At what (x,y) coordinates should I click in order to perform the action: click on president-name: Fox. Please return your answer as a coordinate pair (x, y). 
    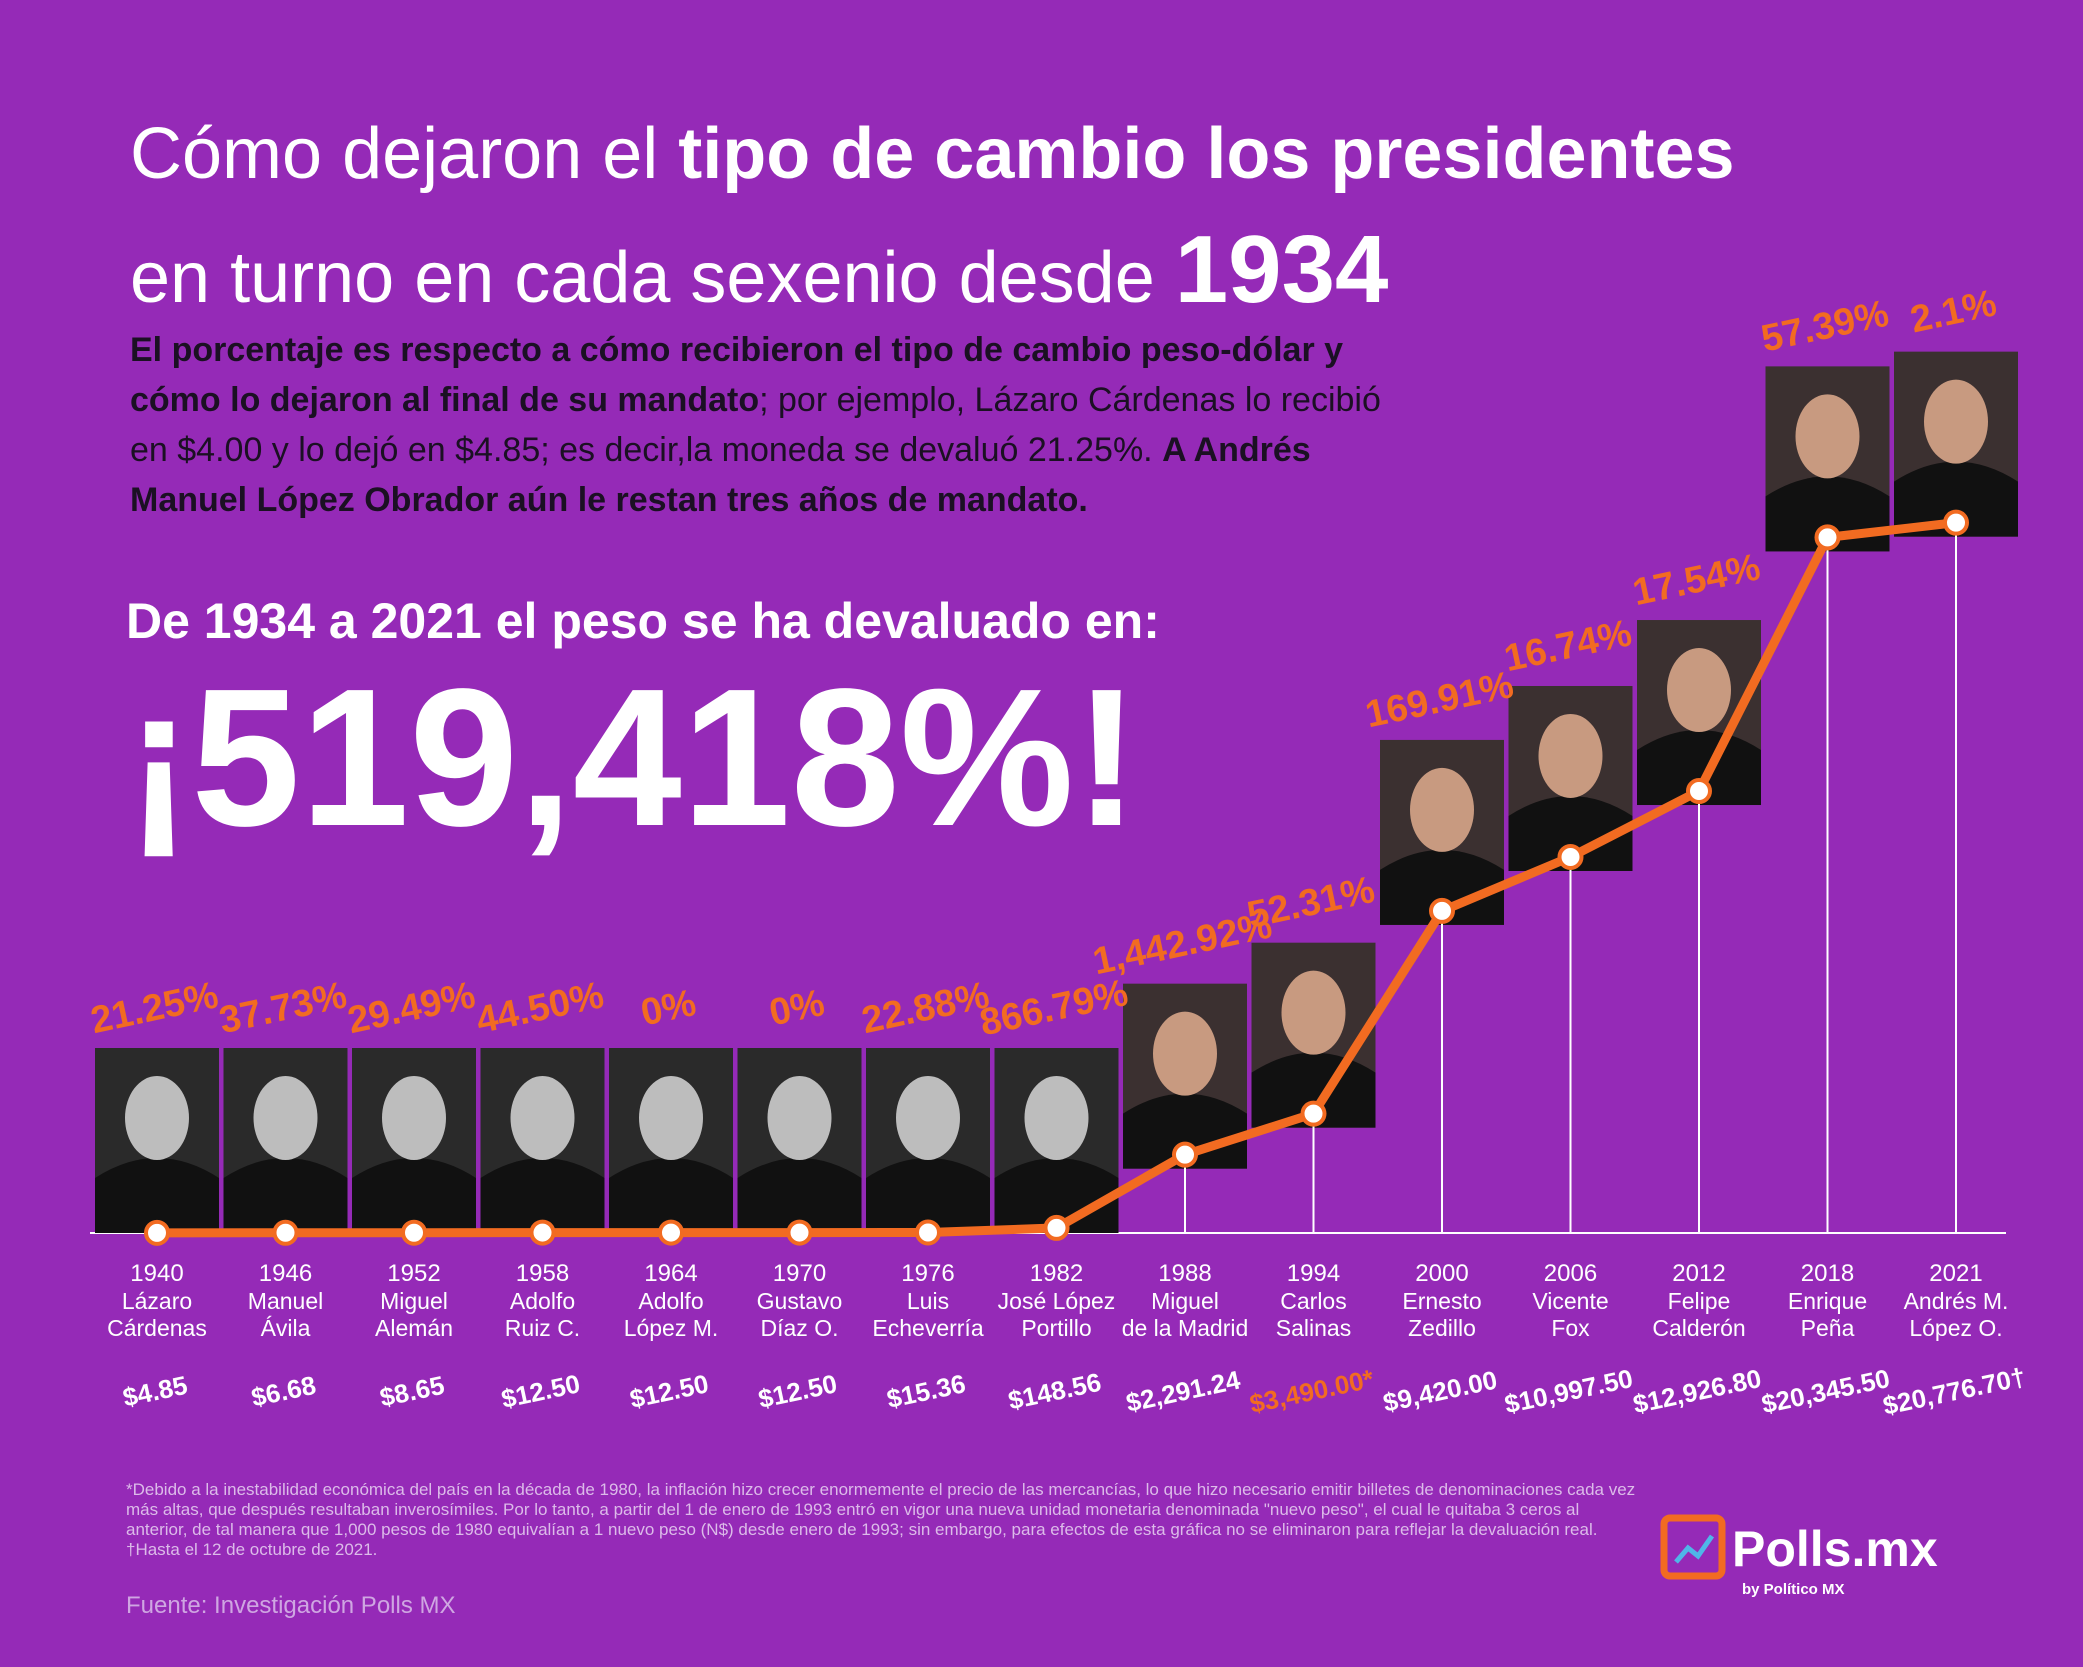
    Looking at the image, I should click on (1570, 1328).